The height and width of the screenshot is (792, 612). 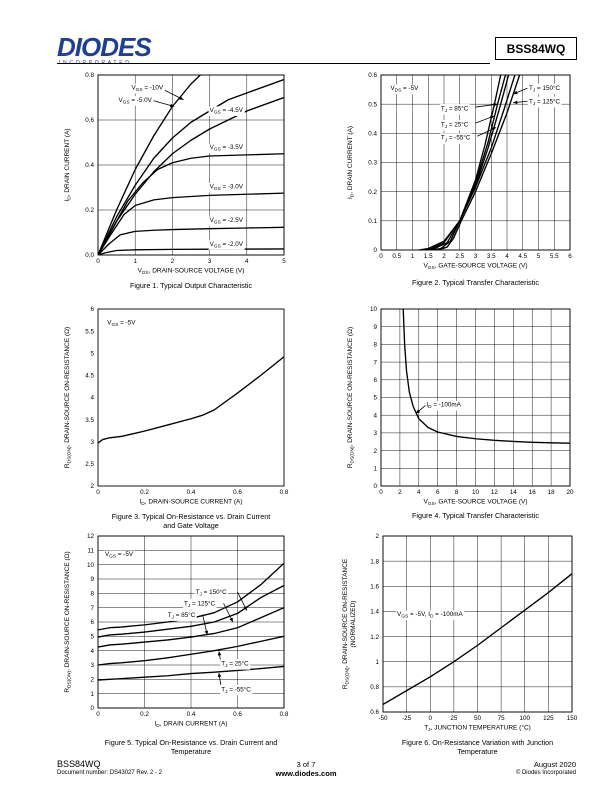 What do you see at coordinates (89, 210) in the screenshot?
I see `chart-1-y-tick-label: 0.2` at bounding box center [89, 210].